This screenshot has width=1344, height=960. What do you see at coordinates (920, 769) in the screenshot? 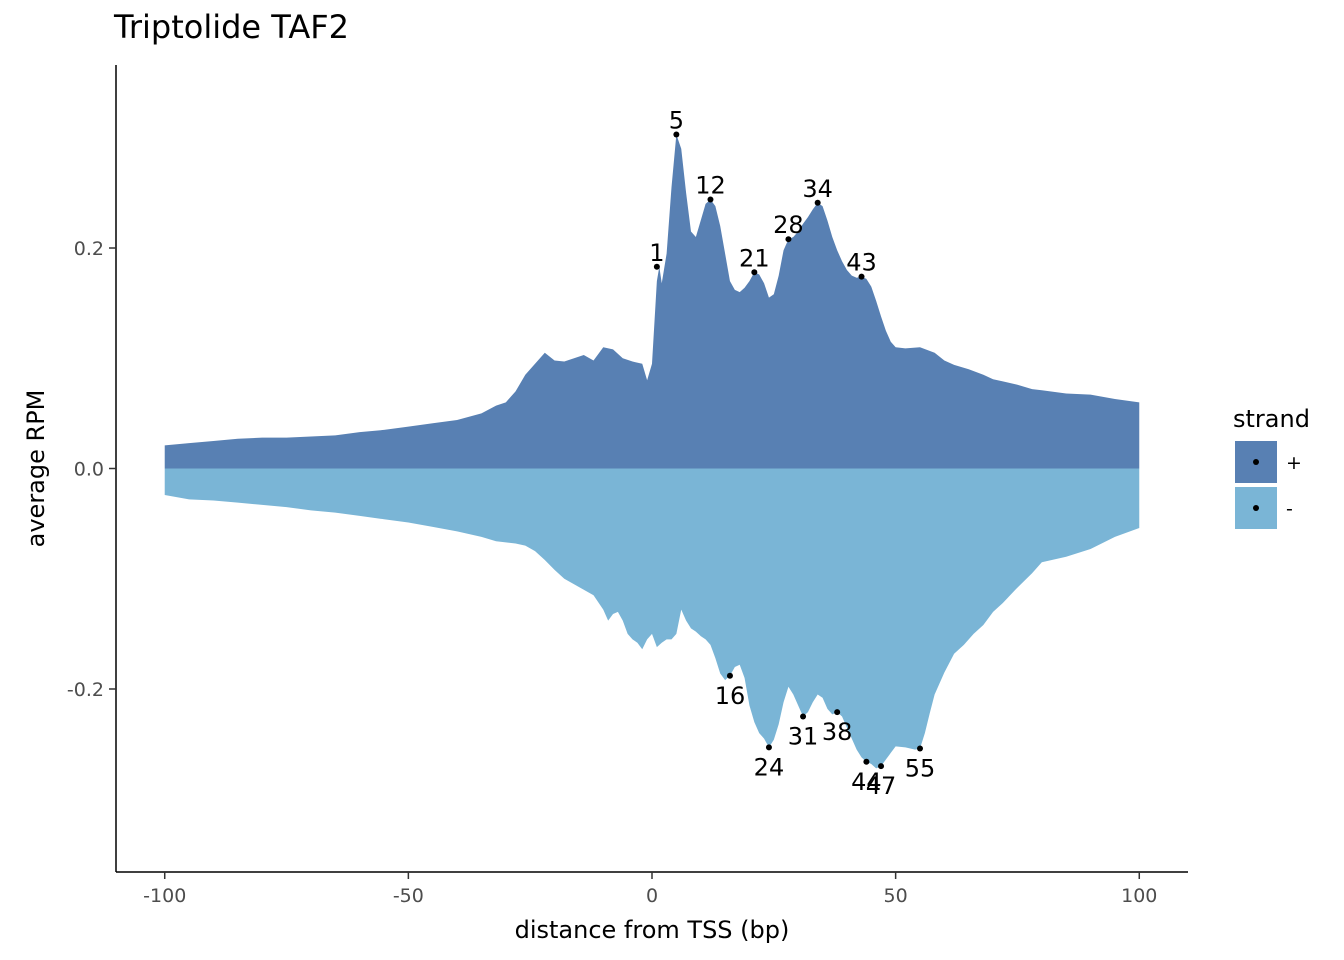
I see `peak-label: 55` at bounding box center [920, 769].